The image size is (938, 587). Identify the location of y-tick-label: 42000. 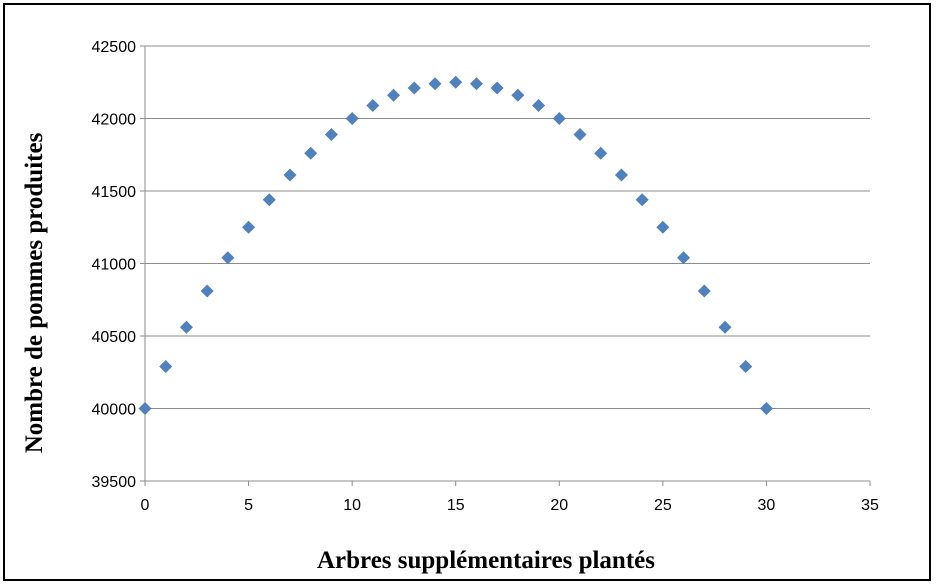
(114, 120).